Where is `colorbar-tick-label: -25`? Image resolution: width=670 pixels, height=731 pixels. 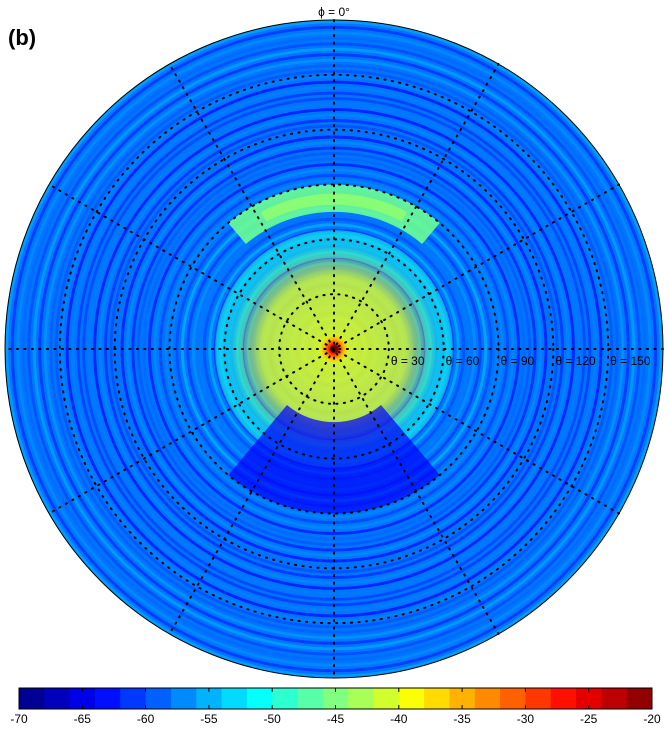
colorbar-tick-label: -25 is located at coordinates (589, 719).